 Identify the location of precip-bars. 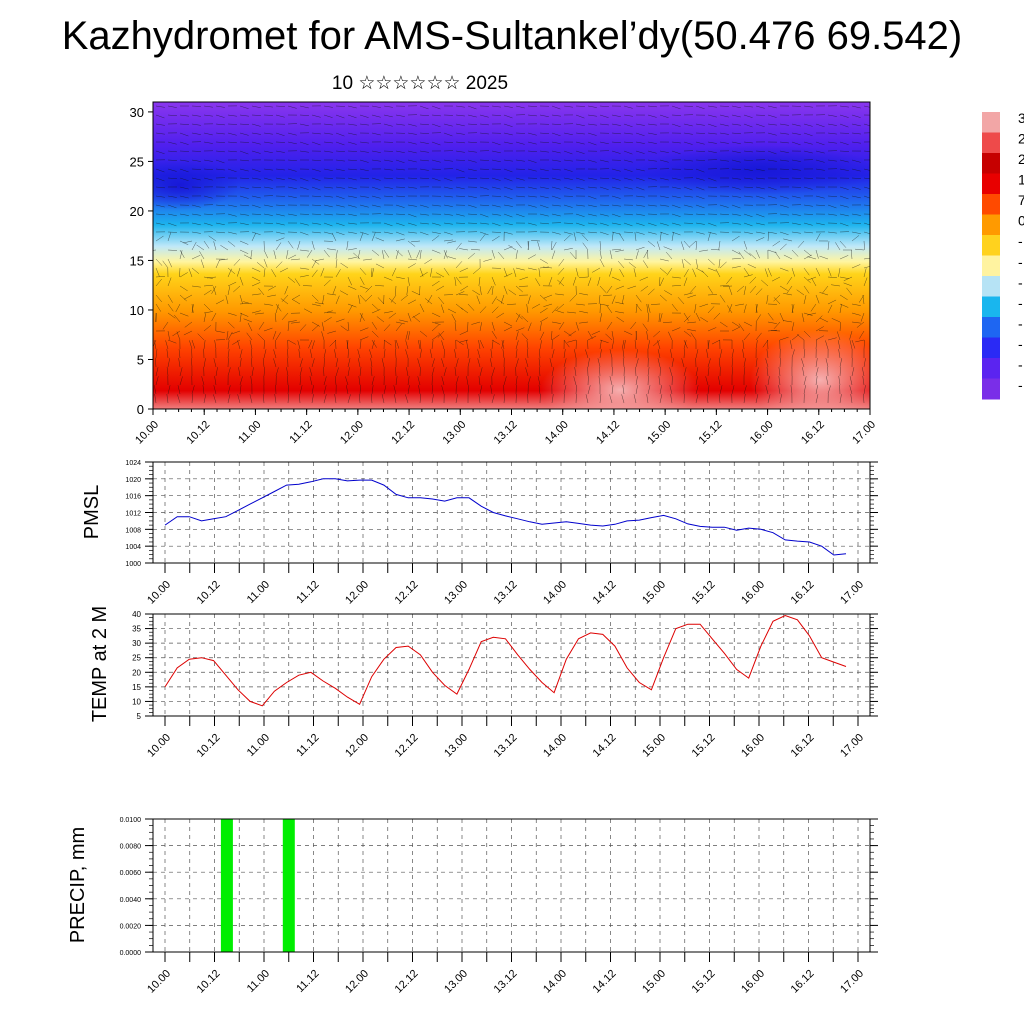
(257, 885).